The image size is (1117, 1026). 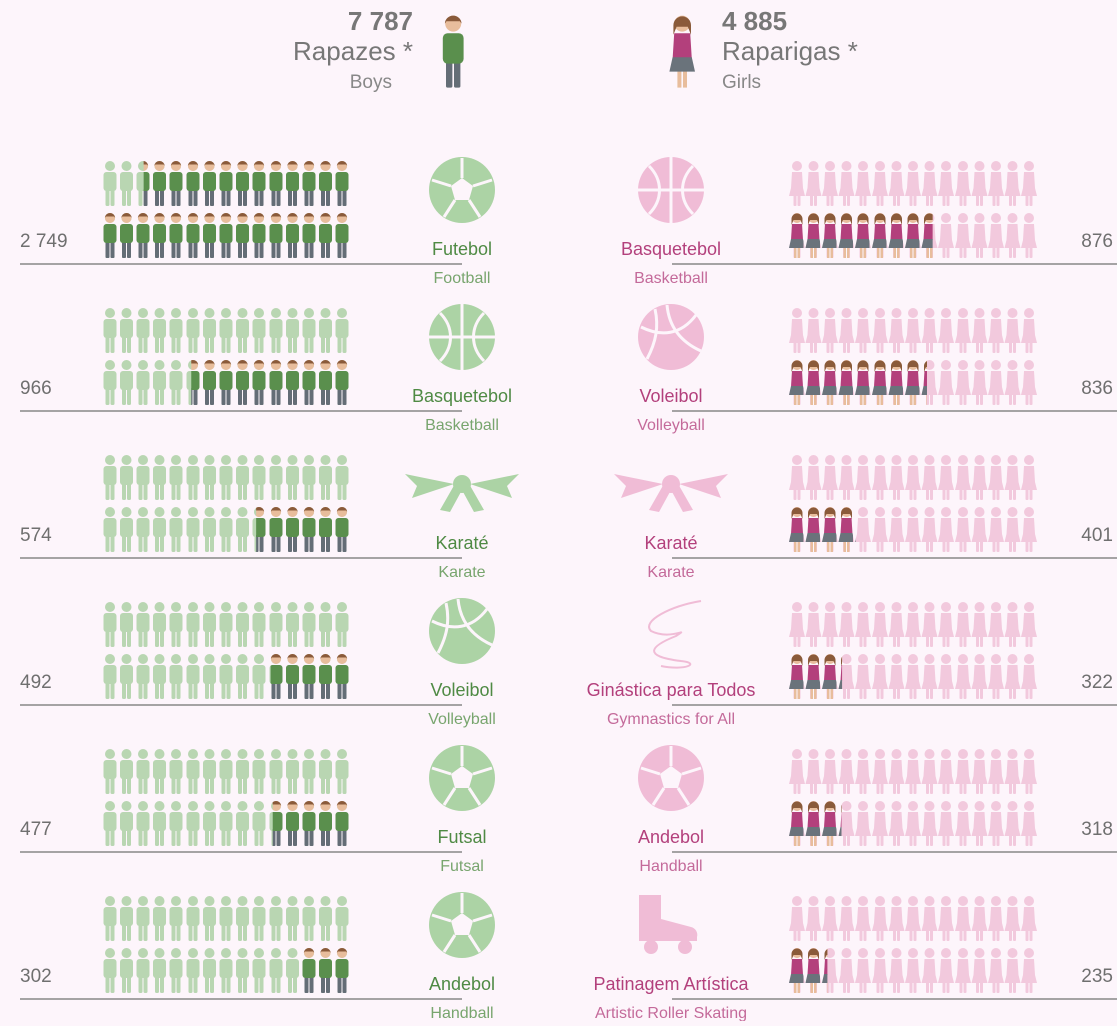 I want to click on sport-name-en: Artistic Roller Skating, so click(x=671, y=1013).